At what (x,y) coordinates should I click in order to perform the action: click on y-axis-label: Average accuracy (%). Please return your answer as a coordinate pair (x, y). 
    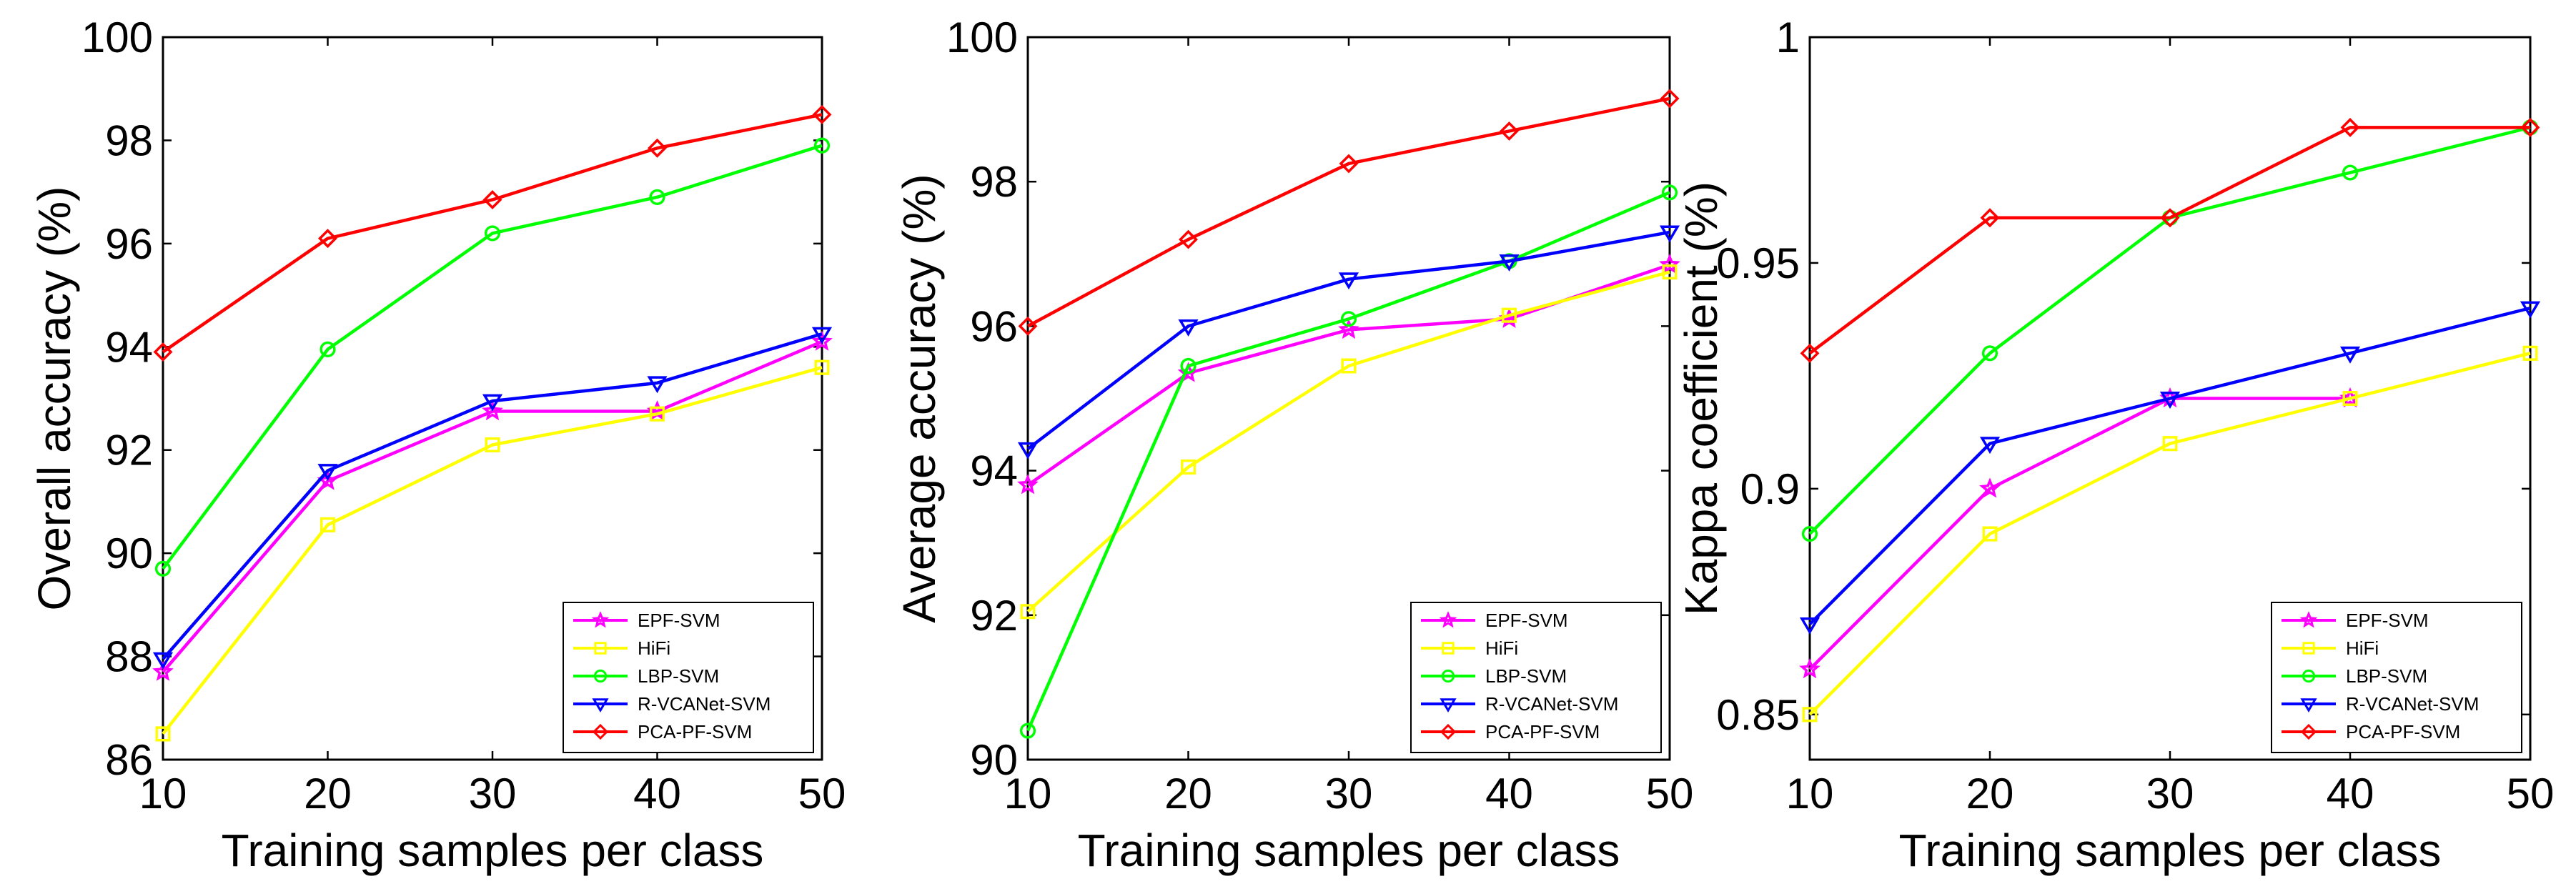
    Looking at the image, I should click on (919, 398).